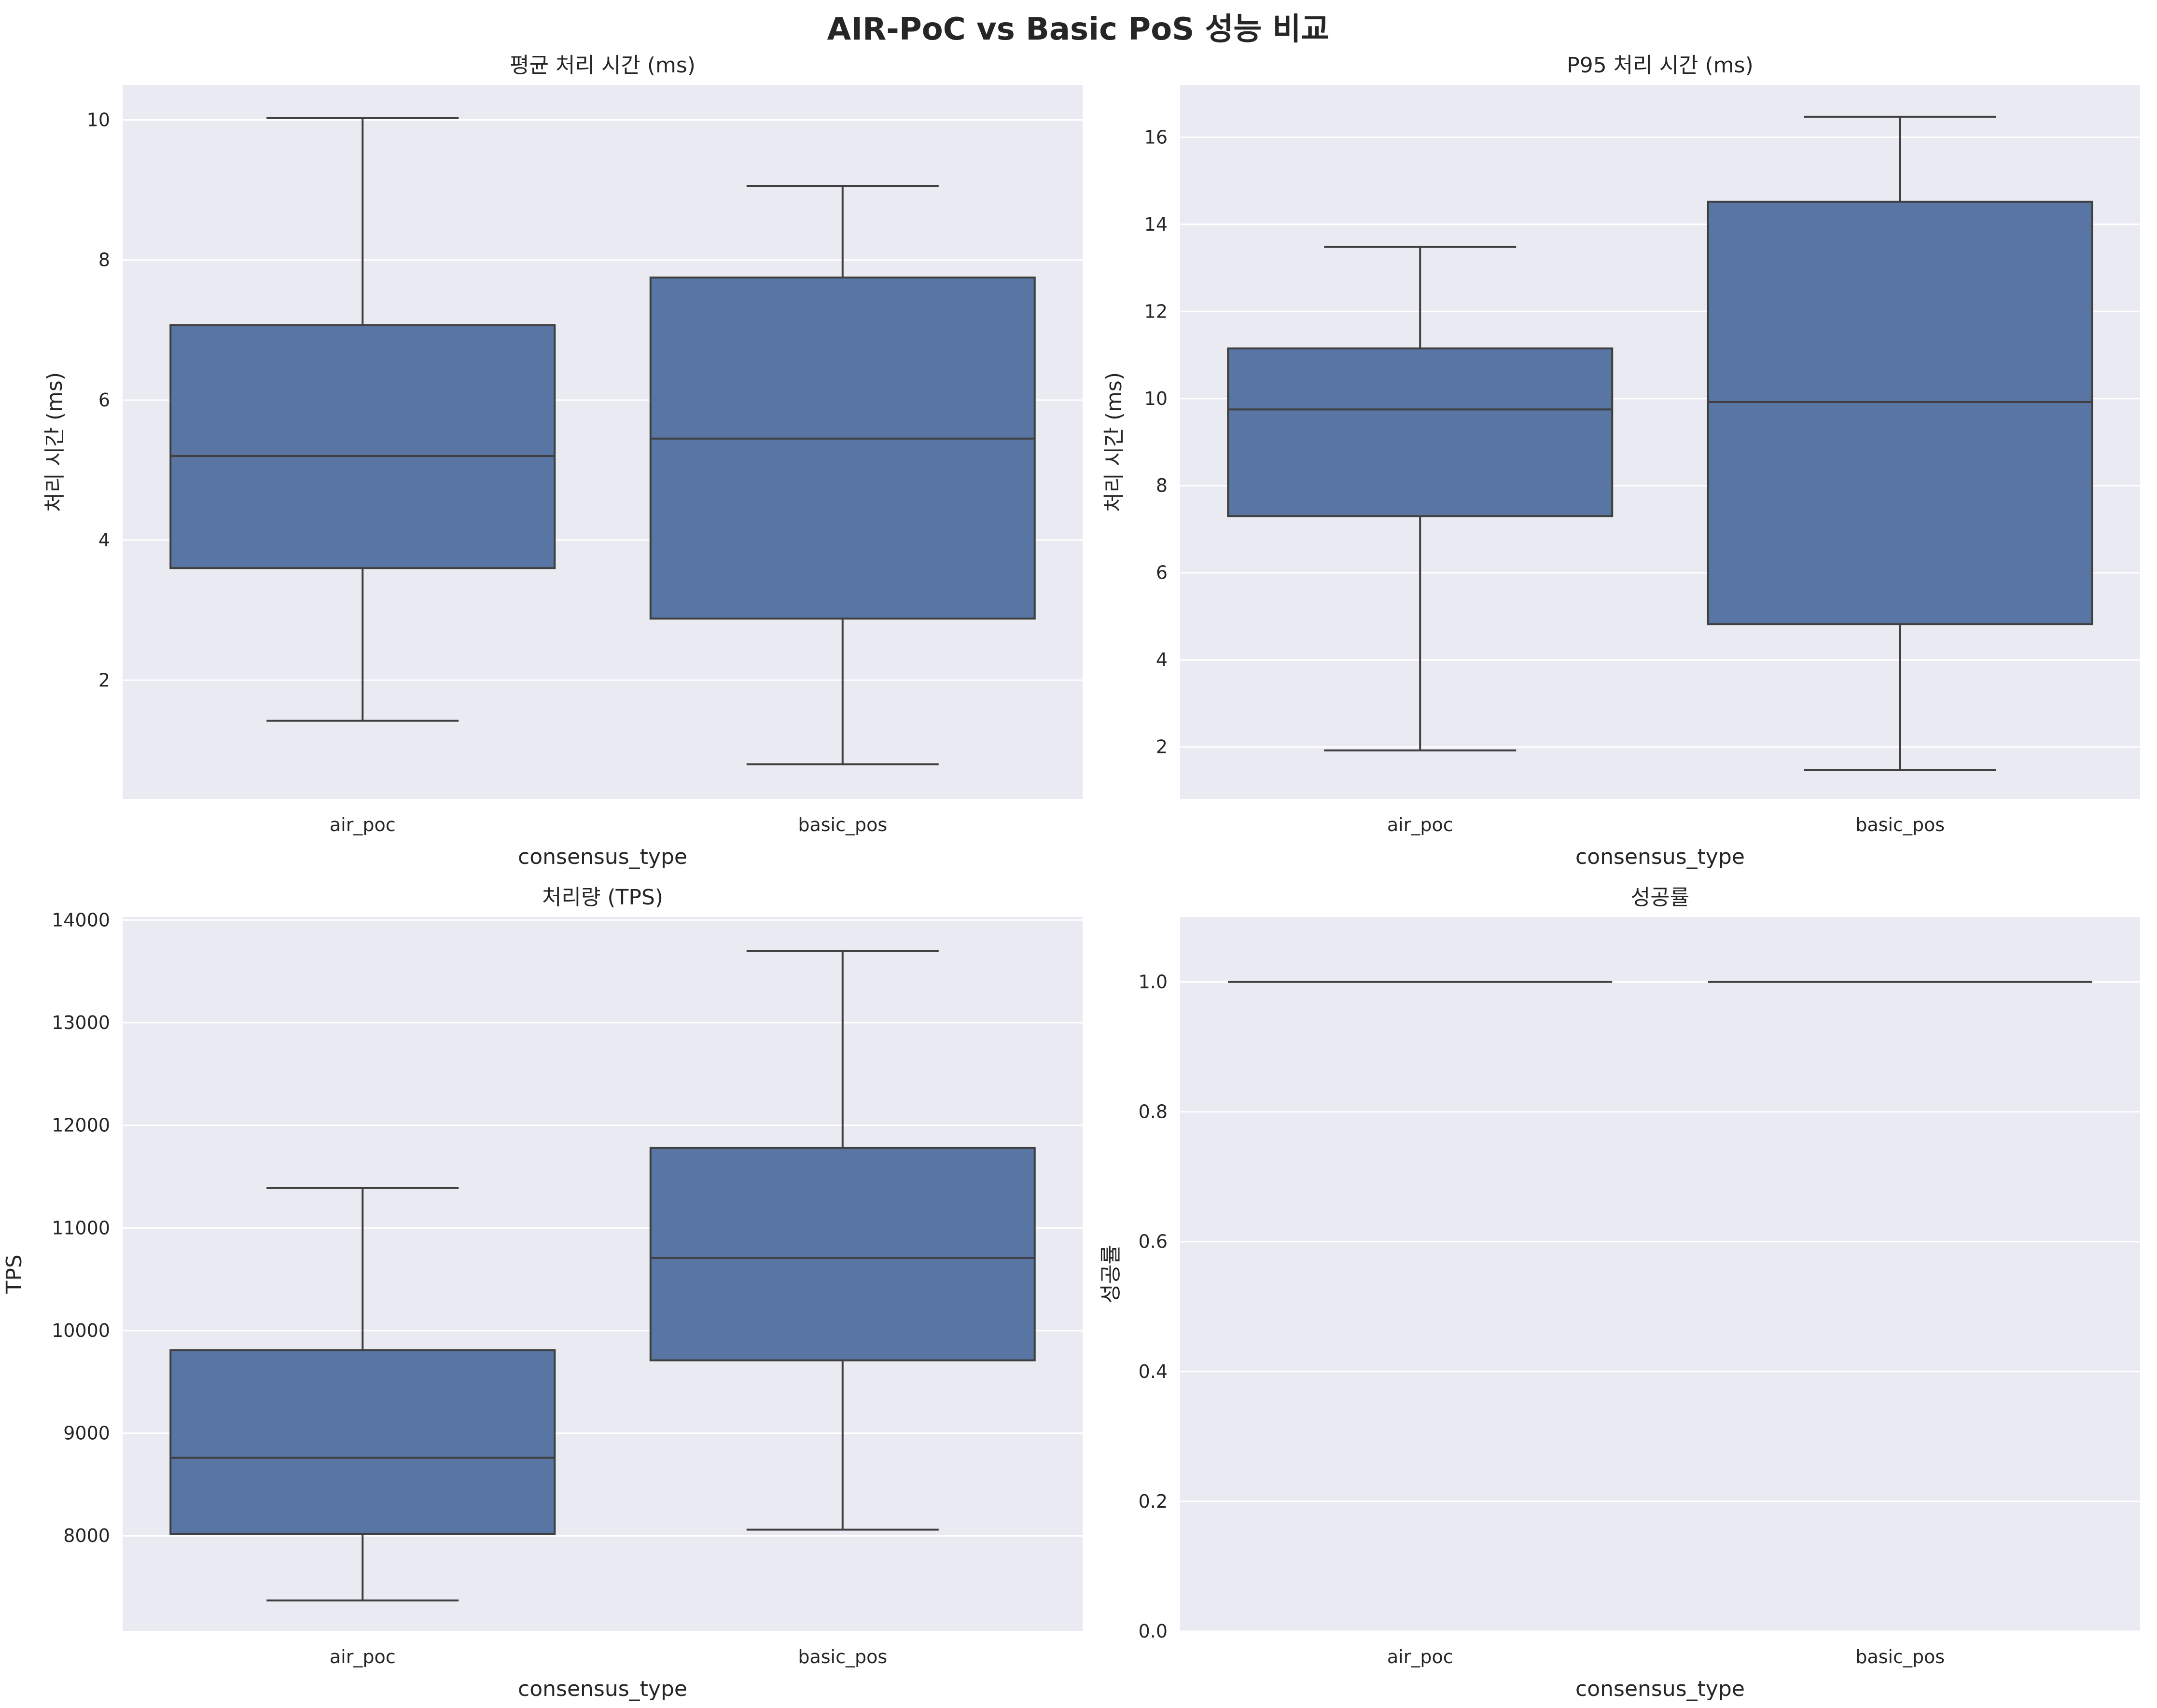 The height and width of the screenshot is (1708, 2157). What do you see at coordinates (1153, 1371) in the screenshot?
I see `y-tick-label: 0.4` at bounding box center [1153, 1371].